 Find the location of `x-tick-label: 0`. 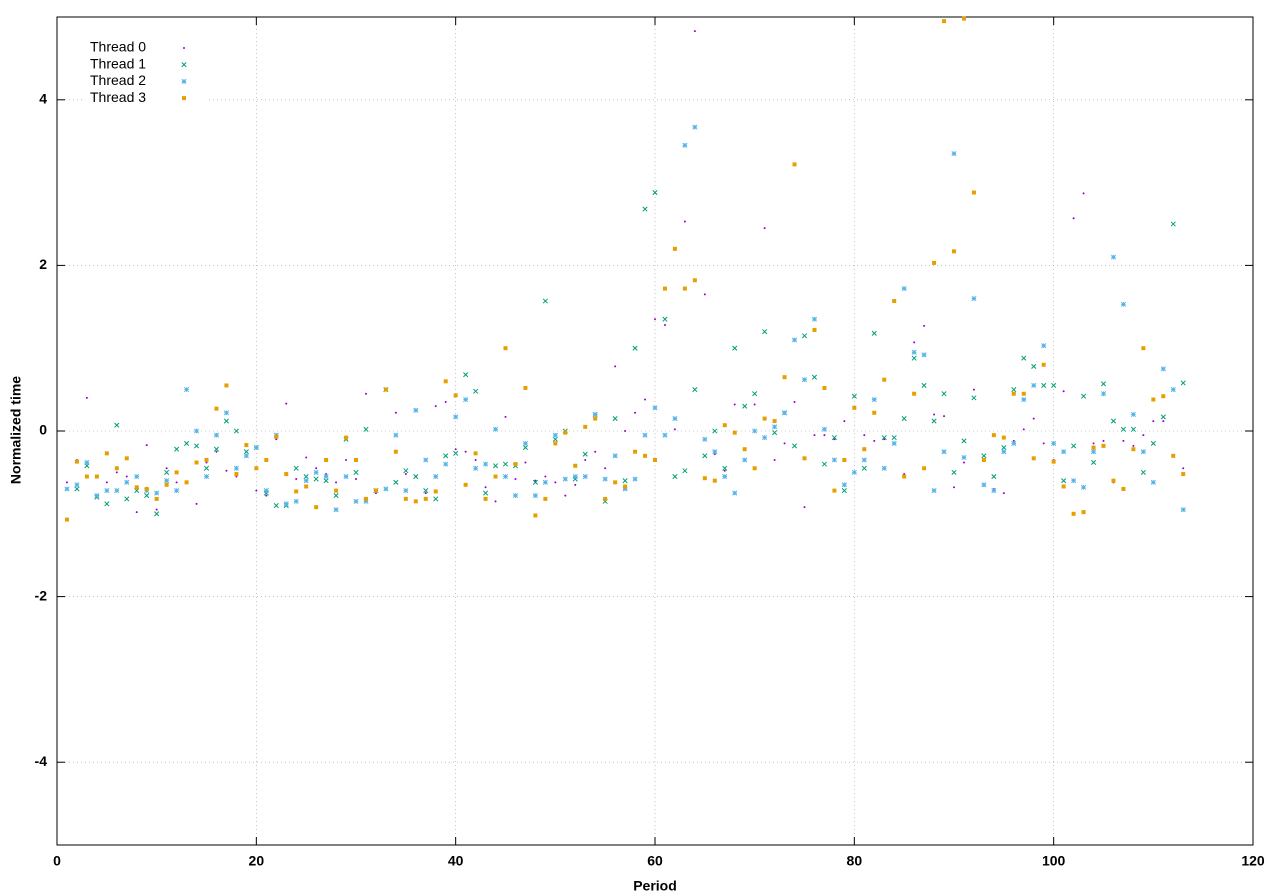

x-tick-label: 0 is located at coordinates (57, 861).